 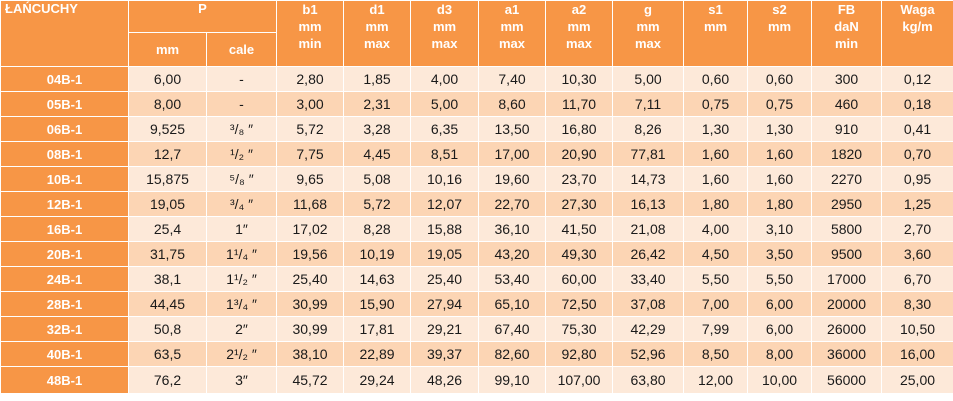 I want to click on cell-b1: 38,10, so click(x=310, y=354).